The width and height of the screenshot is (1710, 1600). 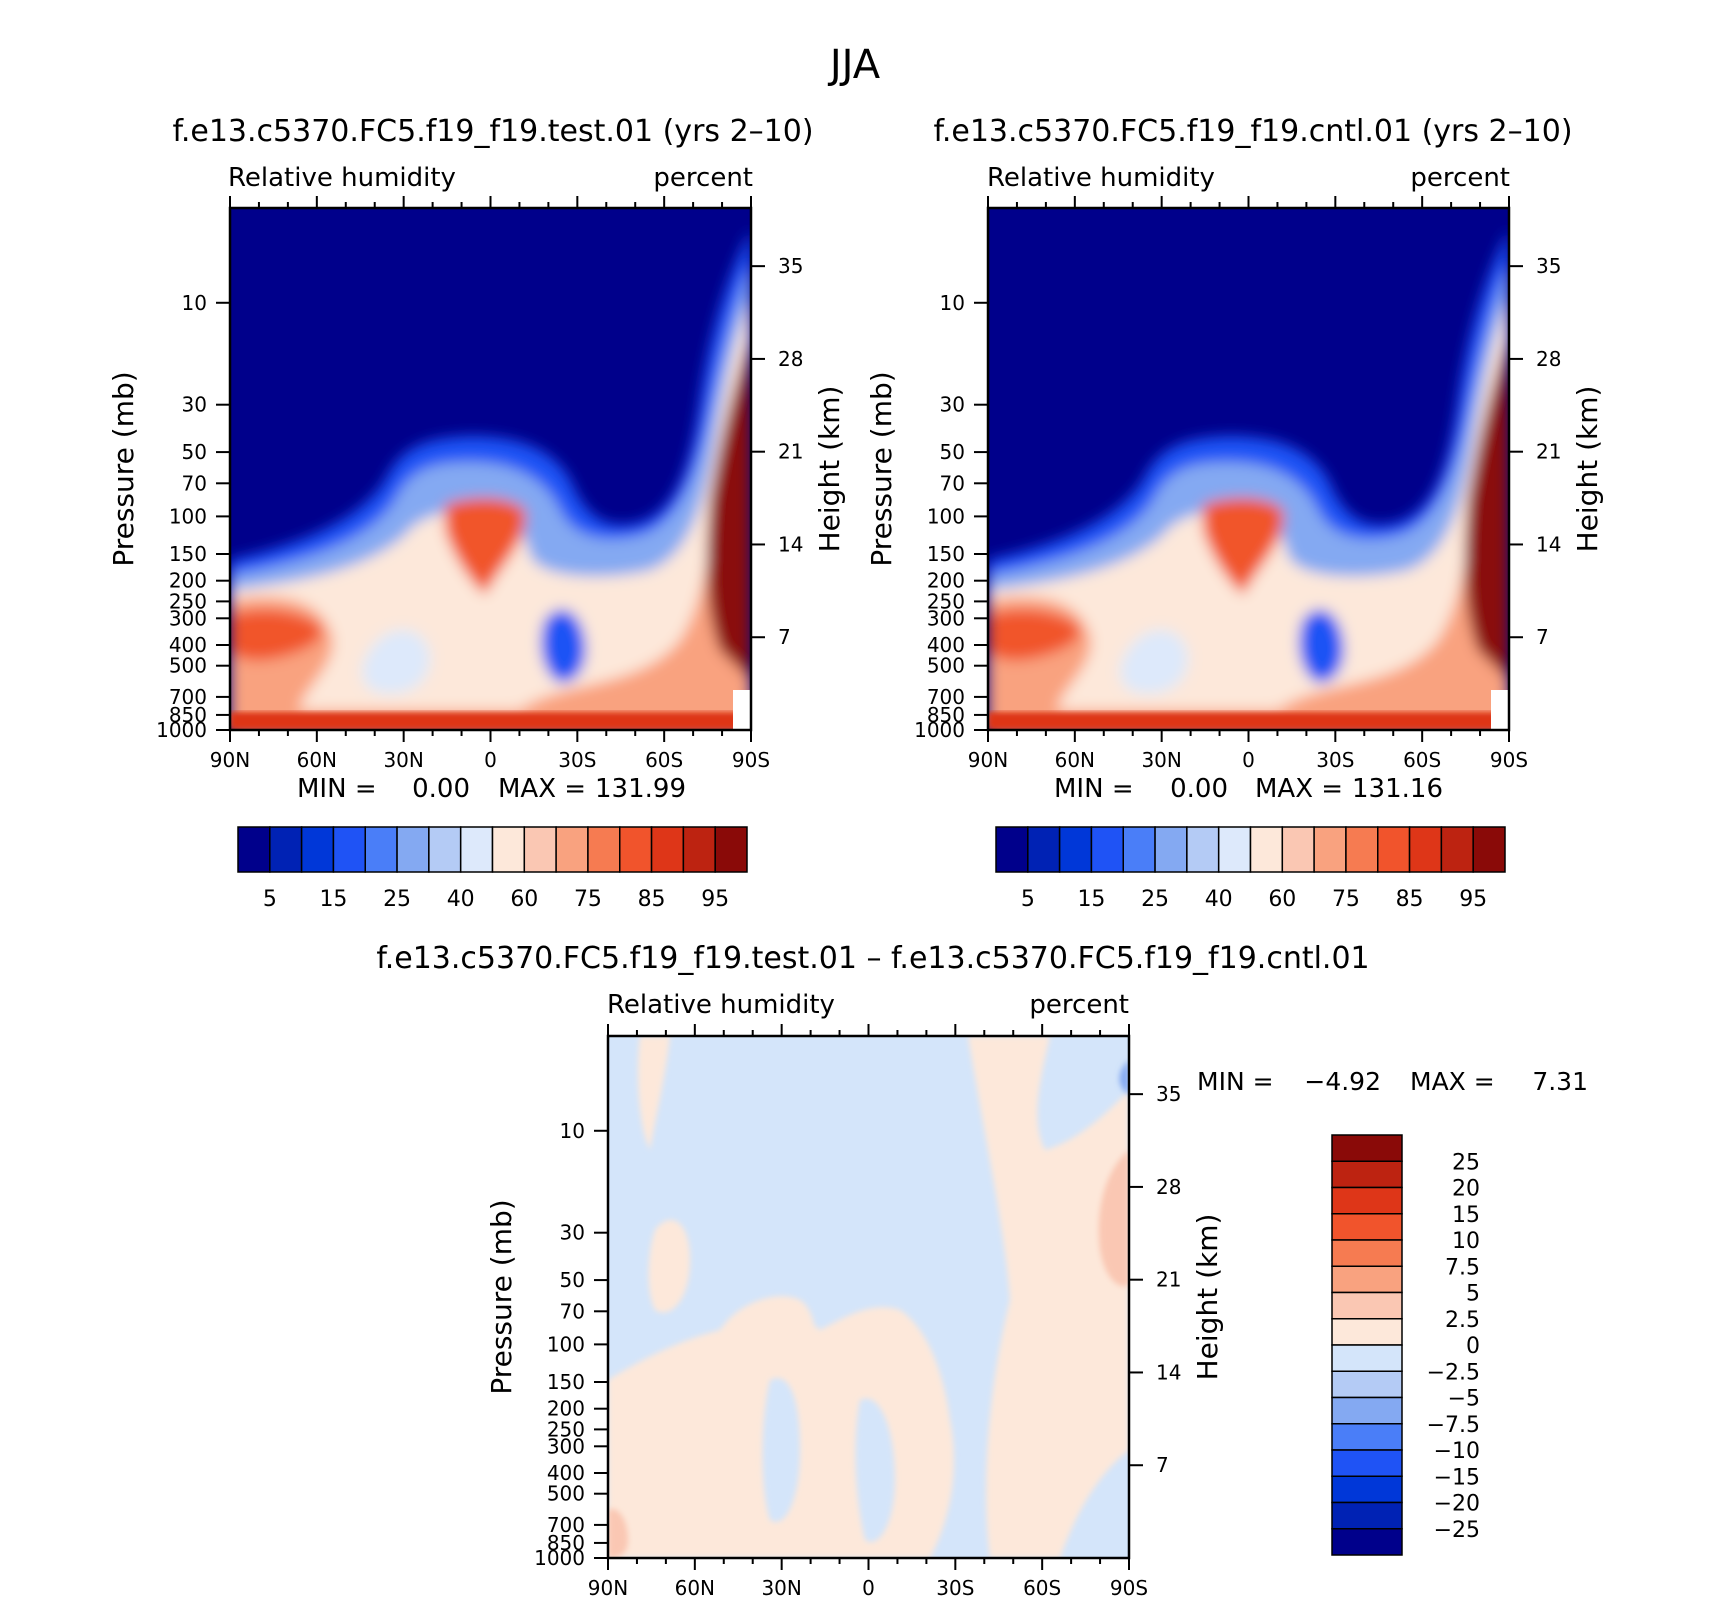 I want to click on test-units-label: percent, so click(x=703, y=178).